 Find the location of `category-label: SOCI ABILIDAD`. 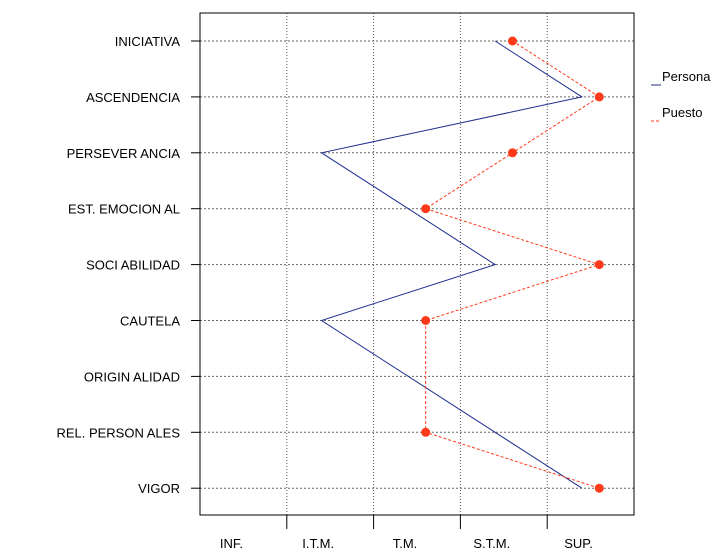

category-label: SOCI ABILIDAD is located at coordinates (133, 265).